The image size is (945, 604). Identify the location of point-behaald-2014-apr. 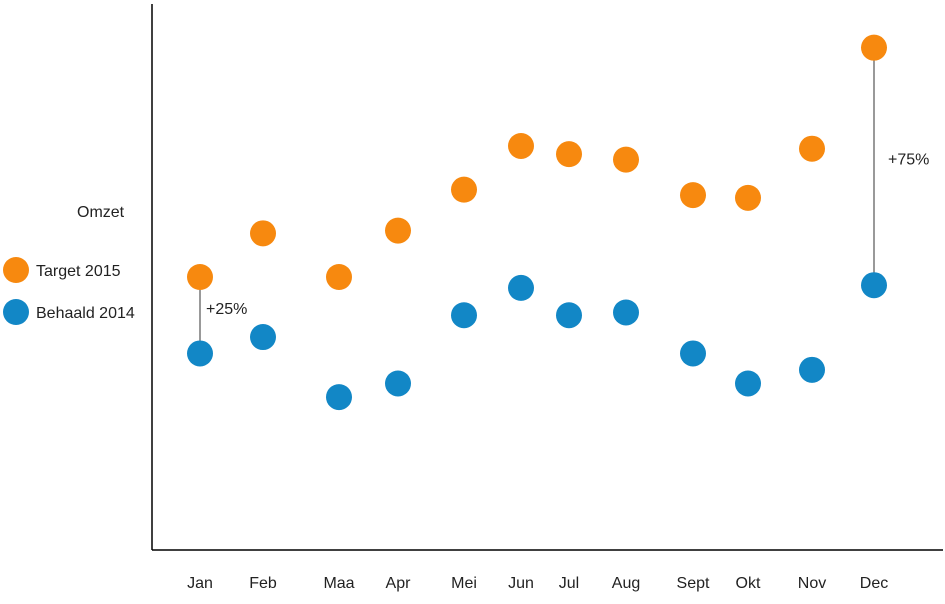
(398, 383).